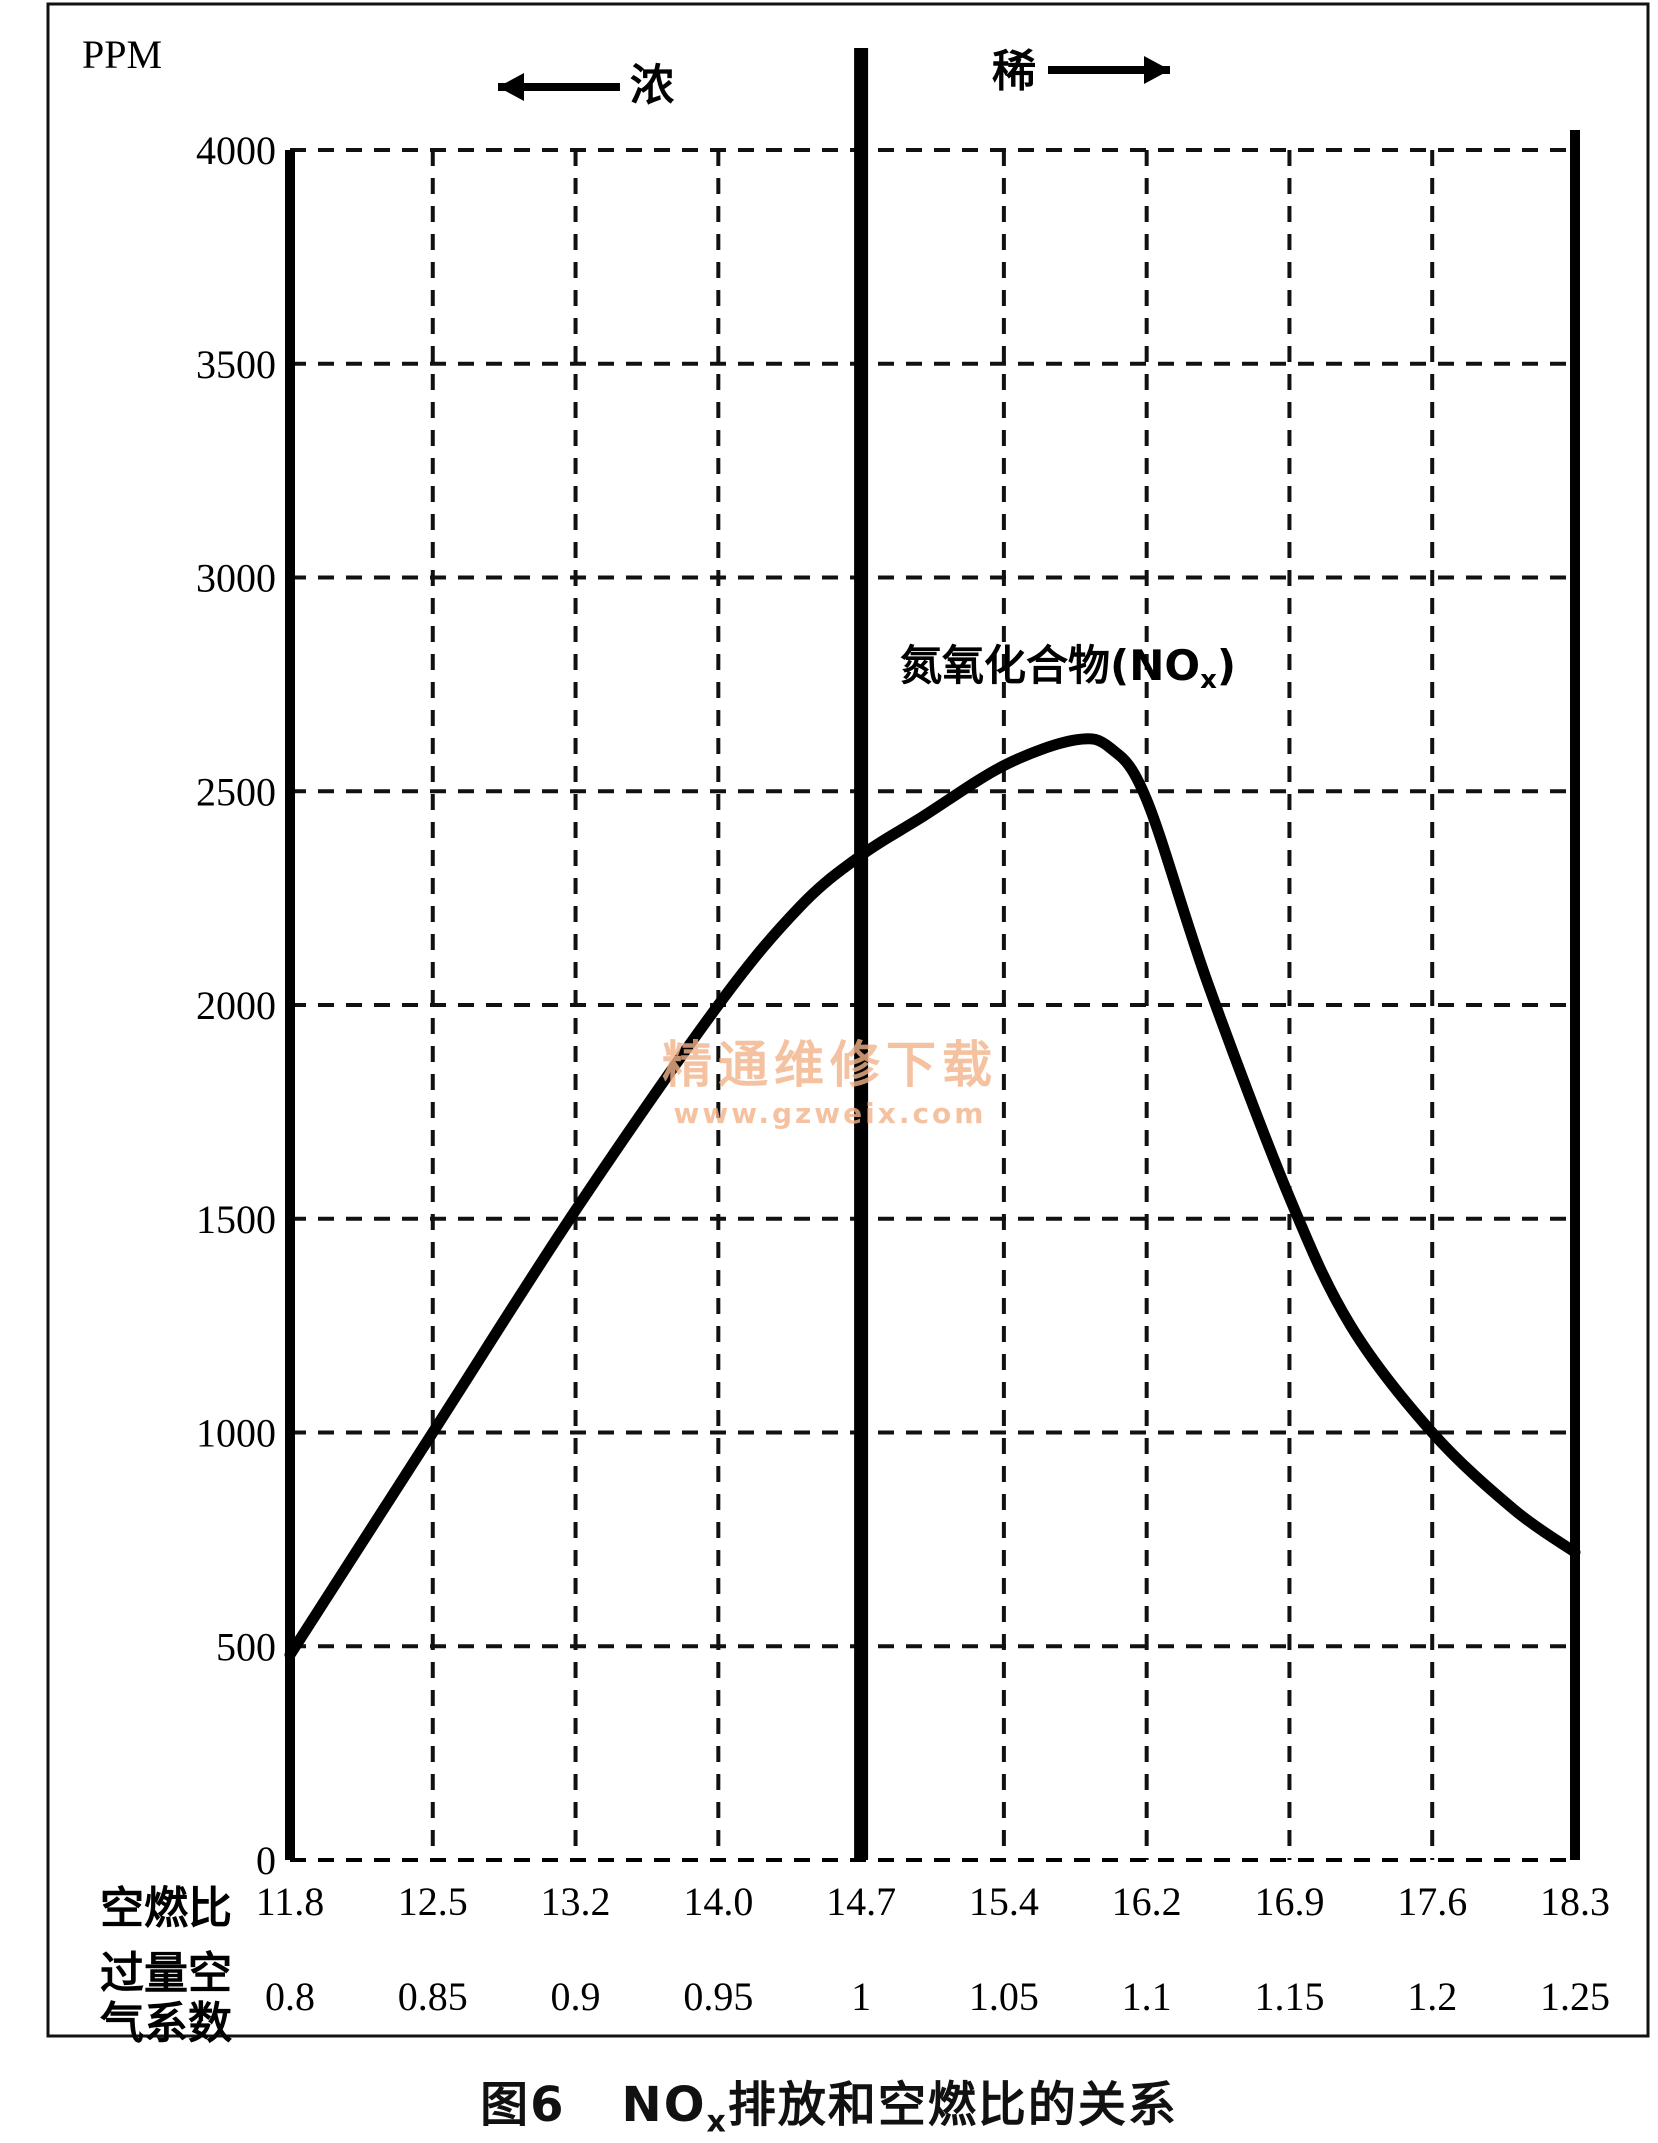 Image resolution: width=1658 pixels, height=2143 pixels. What do you see at coordinates (246, 1646) in the screenshot?
I see `y-tick-label: 500` at bounding box center [246, 1646].